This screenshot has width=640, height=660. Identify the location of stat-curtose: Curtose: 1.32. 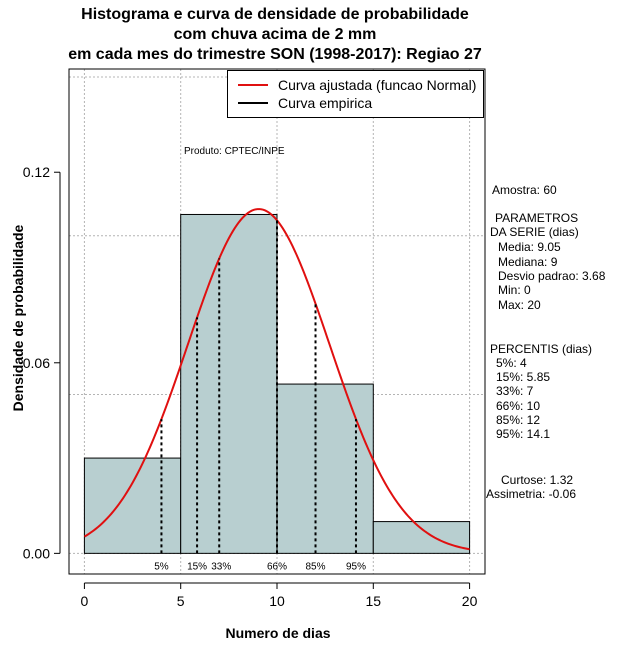
(537, 480).